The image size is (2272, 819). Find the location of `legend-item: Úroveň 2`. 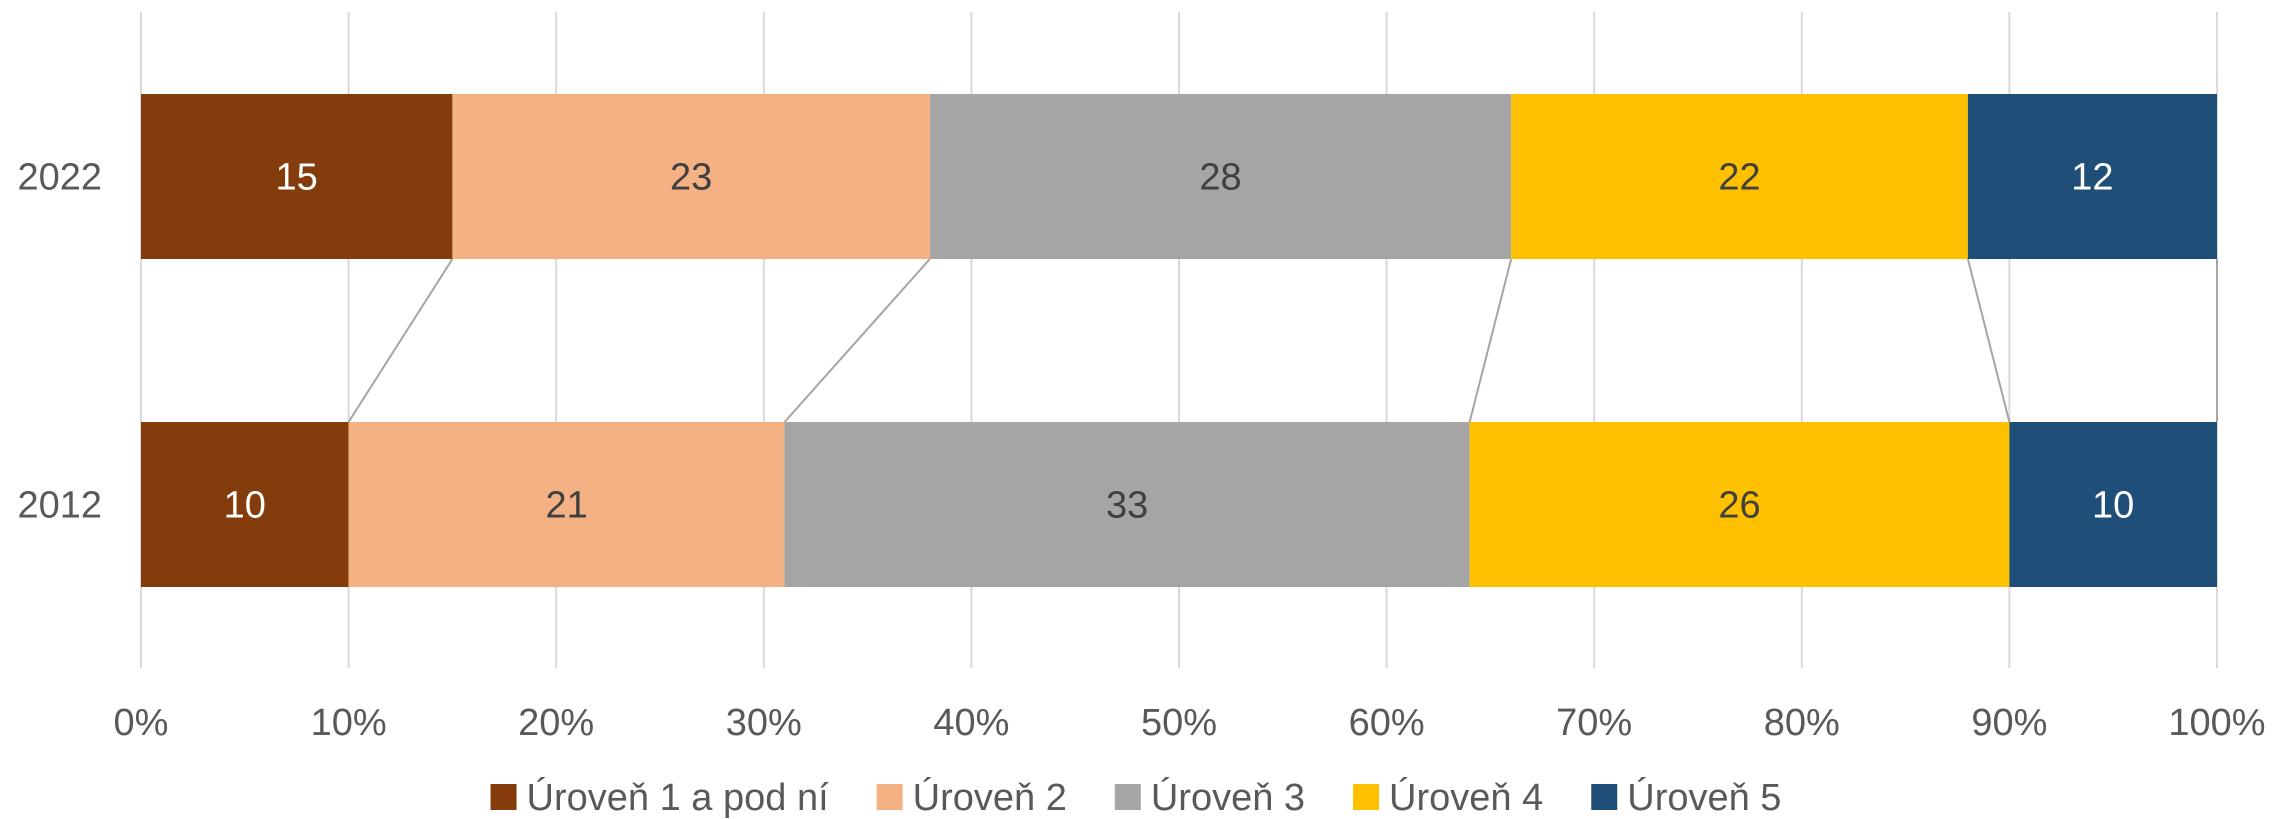

legend-item: Úroveň 2 is located at coordinates (971, 797).